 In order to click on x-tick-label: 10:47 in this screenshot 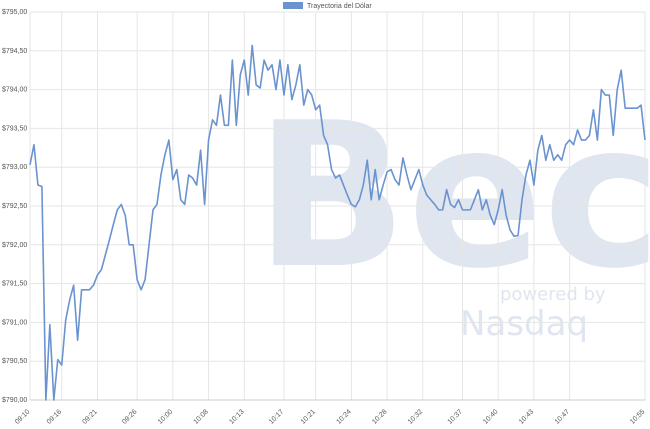, I will do `click(562, 416)`.